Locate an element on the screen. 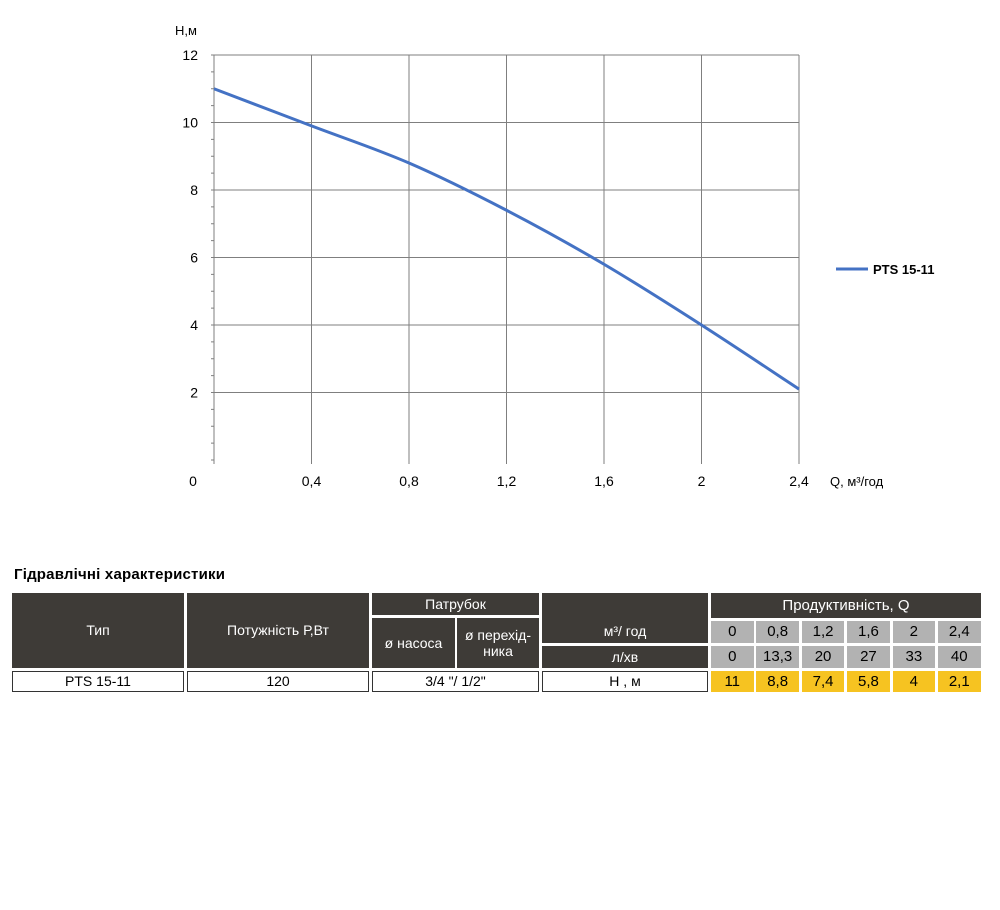 The height and width of the screenshot is (910, 1000). header-power: Потужність Р,Вт is located at coordinates (278, 630).